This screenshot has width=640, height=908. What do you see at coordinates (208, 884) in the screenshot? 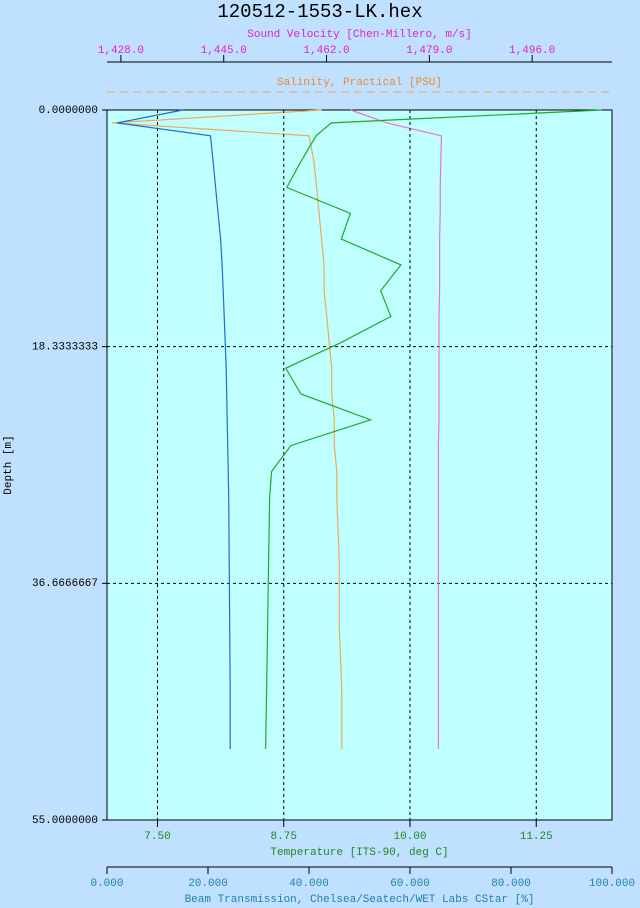
I see `x-tick-label: 20.000` at bounding box center [208, 884].